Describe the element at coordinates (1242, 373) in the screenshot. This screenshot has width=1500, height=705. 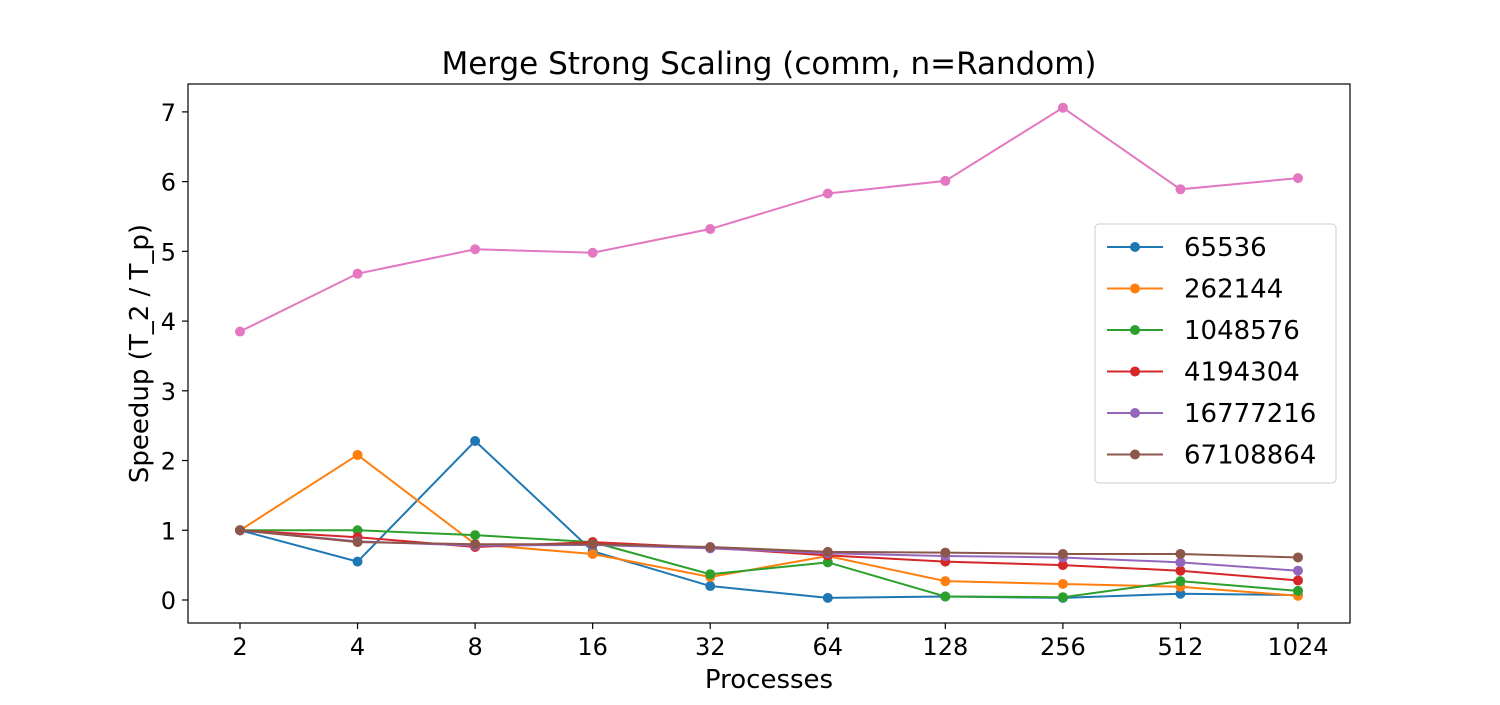
I see `legend-label: 4194304` at that location.